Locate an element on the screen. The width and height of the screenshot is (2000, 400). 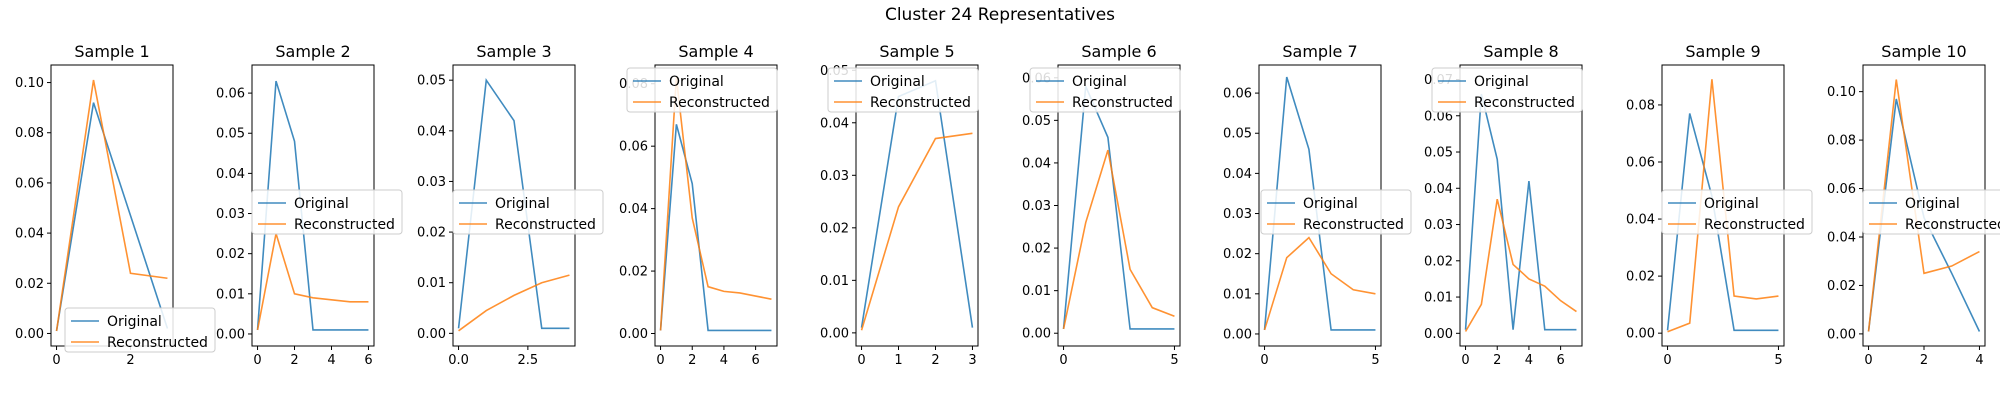
figure-title: Cluster 24 Representatives is located at coordinates (1000, 15).